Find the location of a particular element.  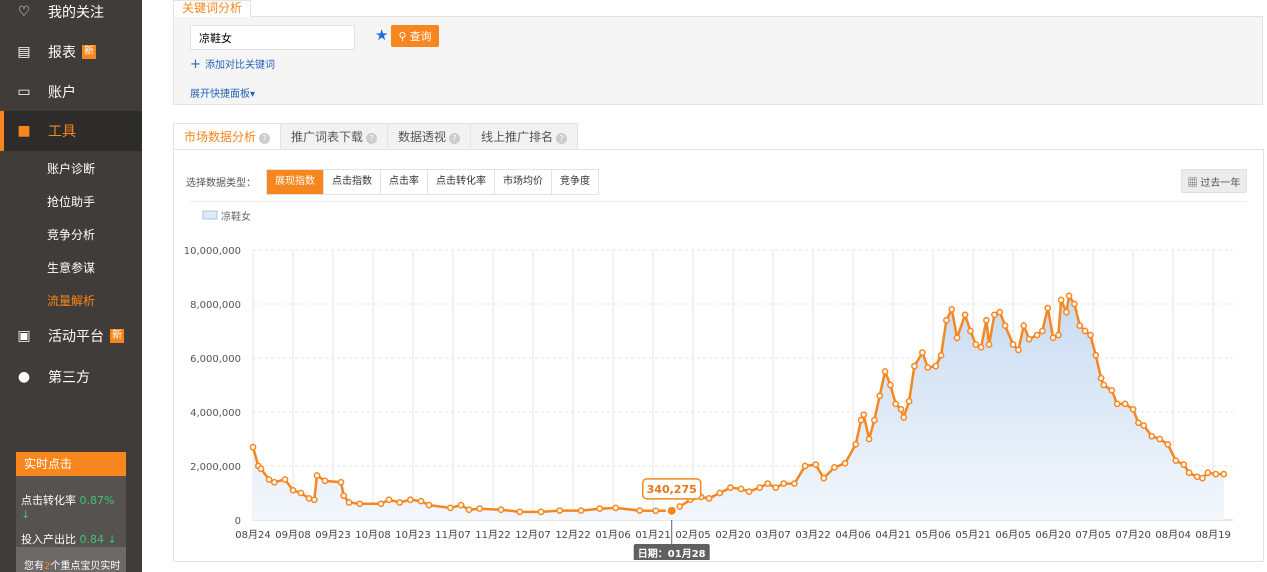

sidebar-item-my-follow: ♡ 我的关注 is located at coordinates (60, 12).